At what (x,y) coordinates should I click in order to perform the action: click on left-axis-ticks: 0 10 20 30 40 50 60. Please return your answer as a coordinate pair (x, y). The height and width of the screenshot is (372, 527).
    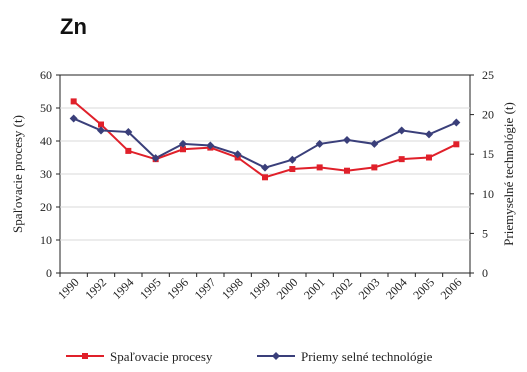
    Looking at the image, I should click on (50, 174).